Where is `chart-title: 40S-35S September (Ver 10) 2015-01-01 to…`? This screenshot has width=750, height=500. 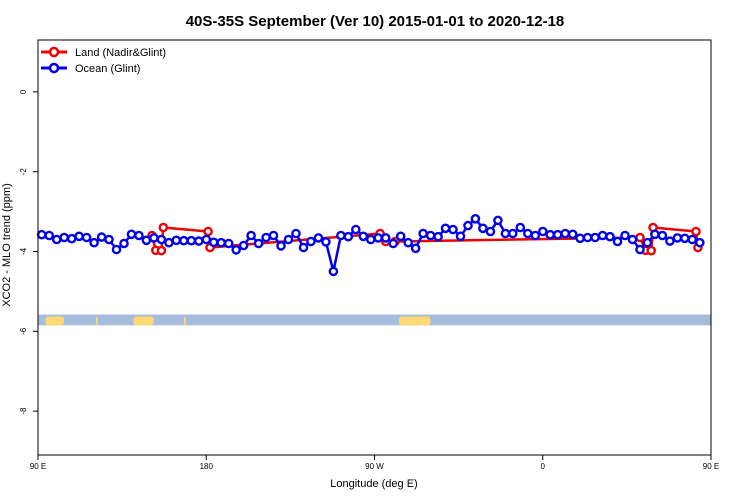 chart-title: 40S-35S September (Ver 10) 2015-01-01 to… is located at coordinates (375, 21).